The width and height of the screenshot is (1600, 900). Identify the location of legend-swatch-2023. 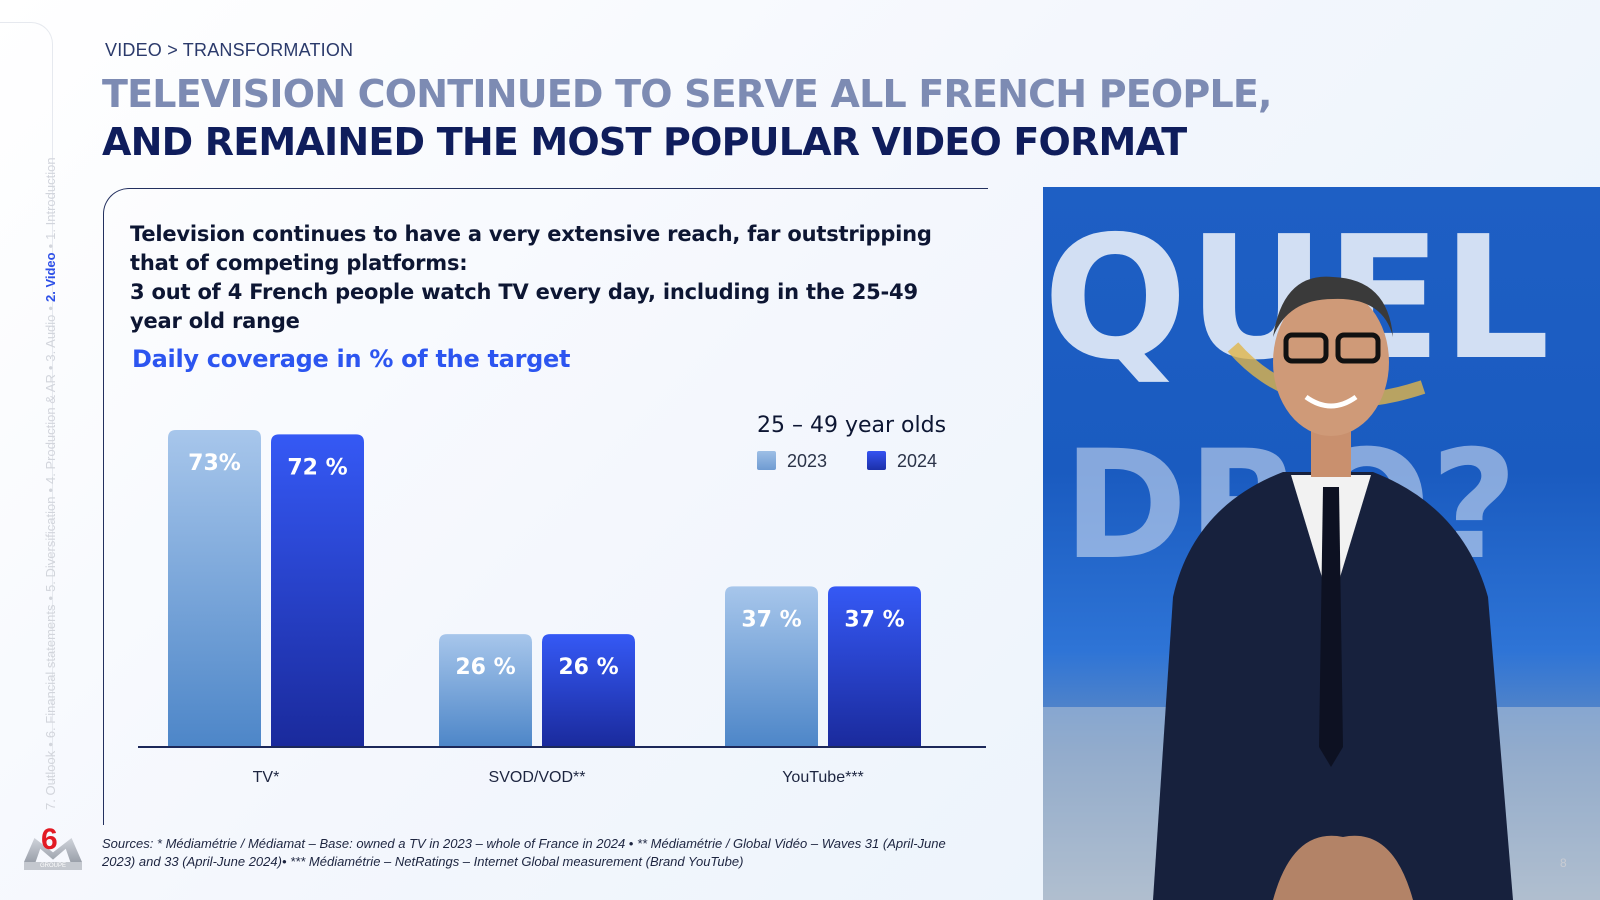
(766, 460).